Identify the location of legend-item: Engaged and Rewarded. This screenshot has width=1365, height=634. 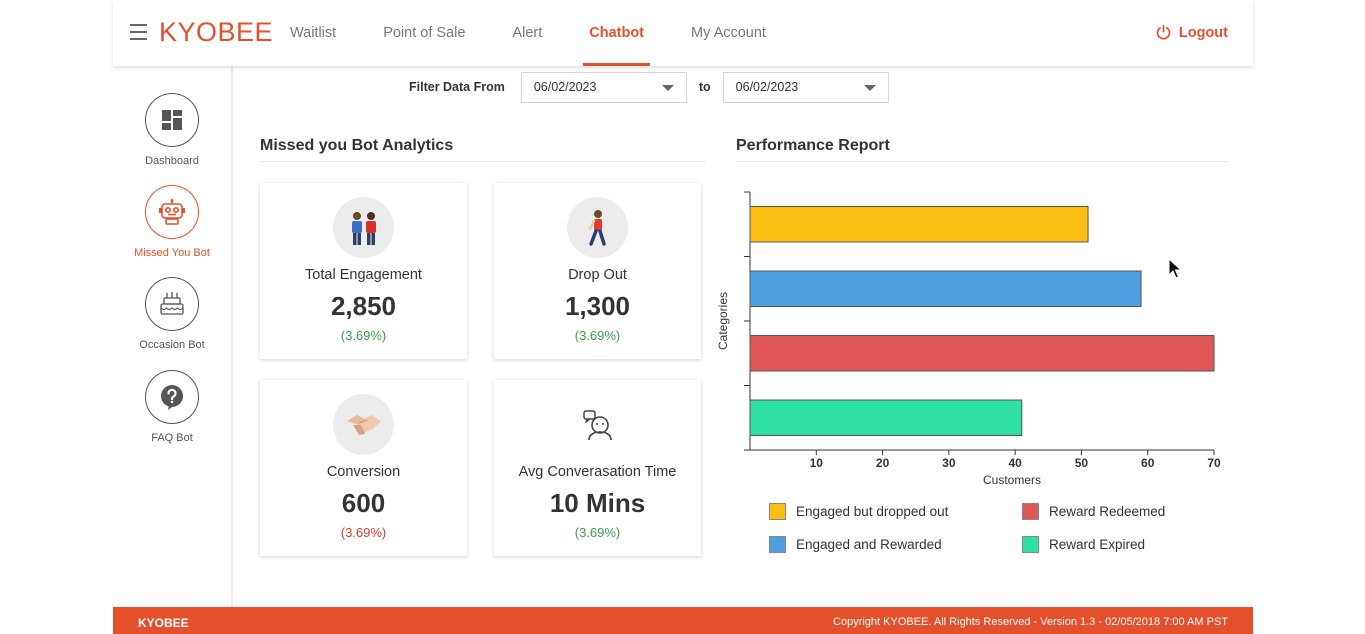
(855, 544).